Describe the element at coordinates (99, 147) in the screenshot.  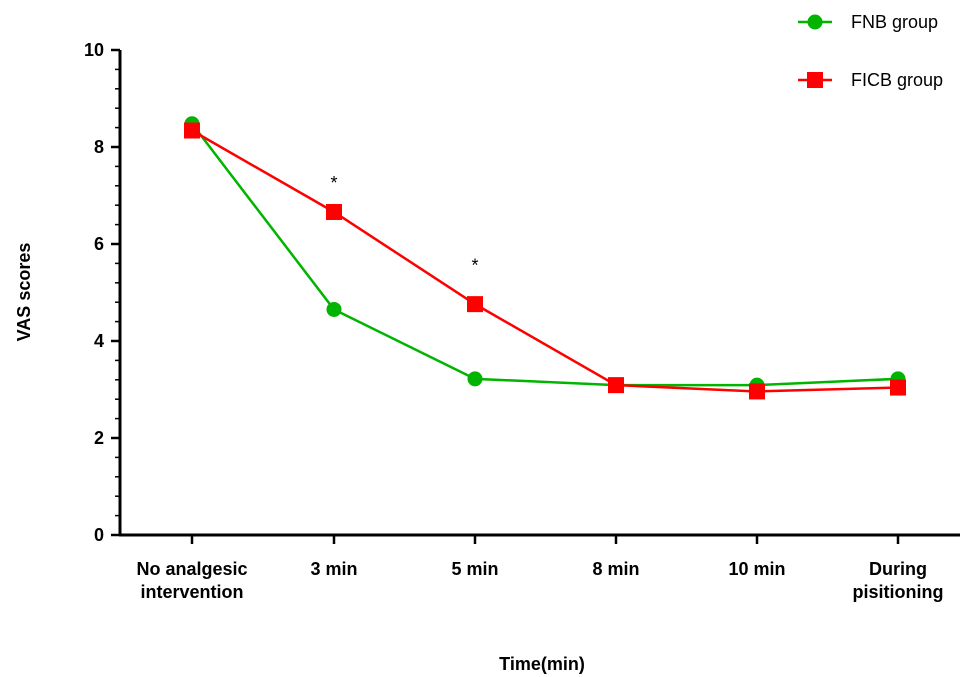
I see `y-tick-label: 8` at that location.